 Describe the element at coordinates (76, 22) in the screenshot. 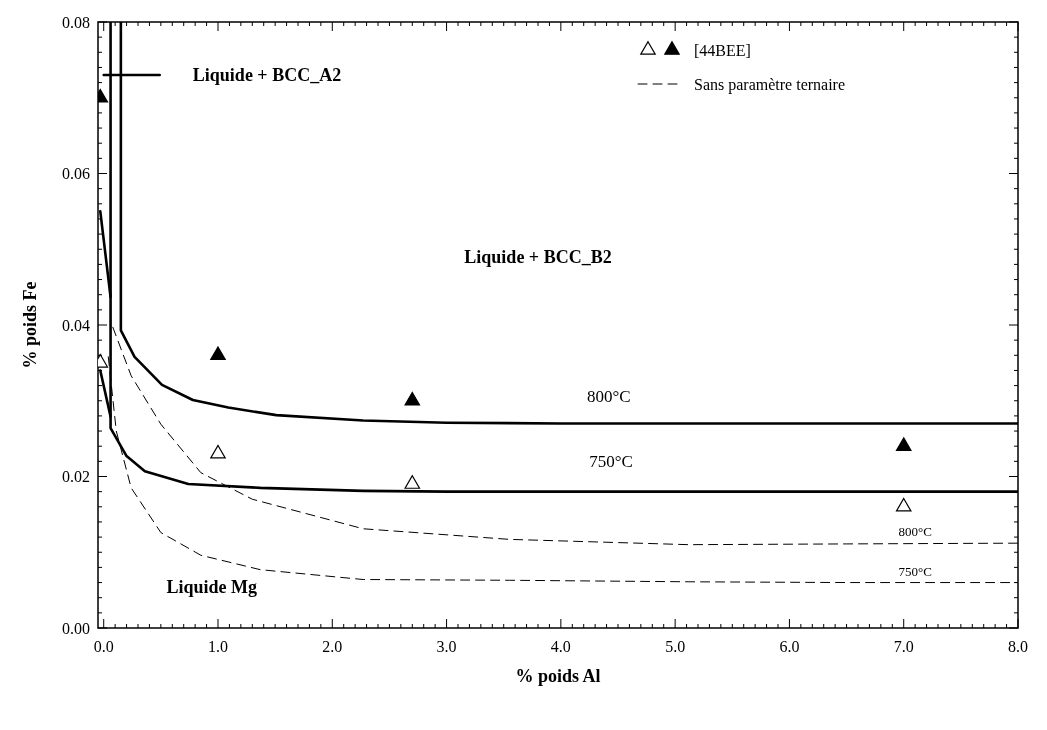

I see `y-tick-label: 0.08` at that location.